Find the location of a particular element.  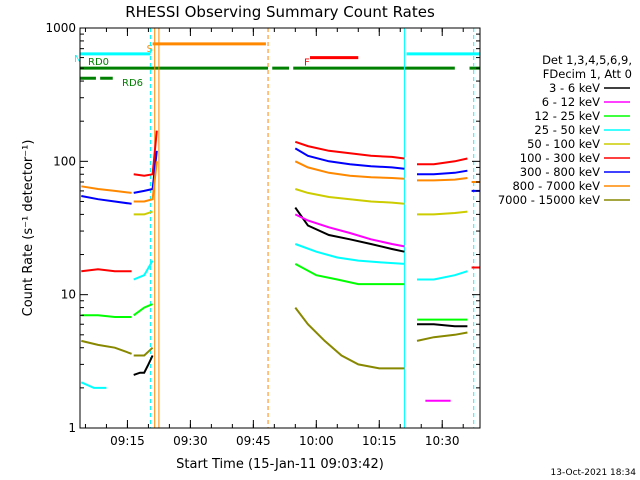

legend-header-line-0: Det 1,3,4,5,6,9, is located at coordinates (587, 60).